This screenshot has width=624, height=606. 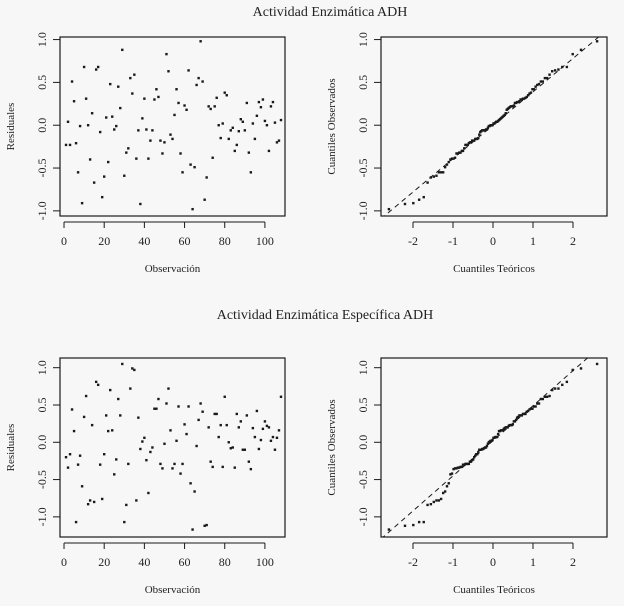 What do you see at coordinates (185, 241) in the screenshot?
I see `x-tick-label: 60` at bounding box center [185, 241].